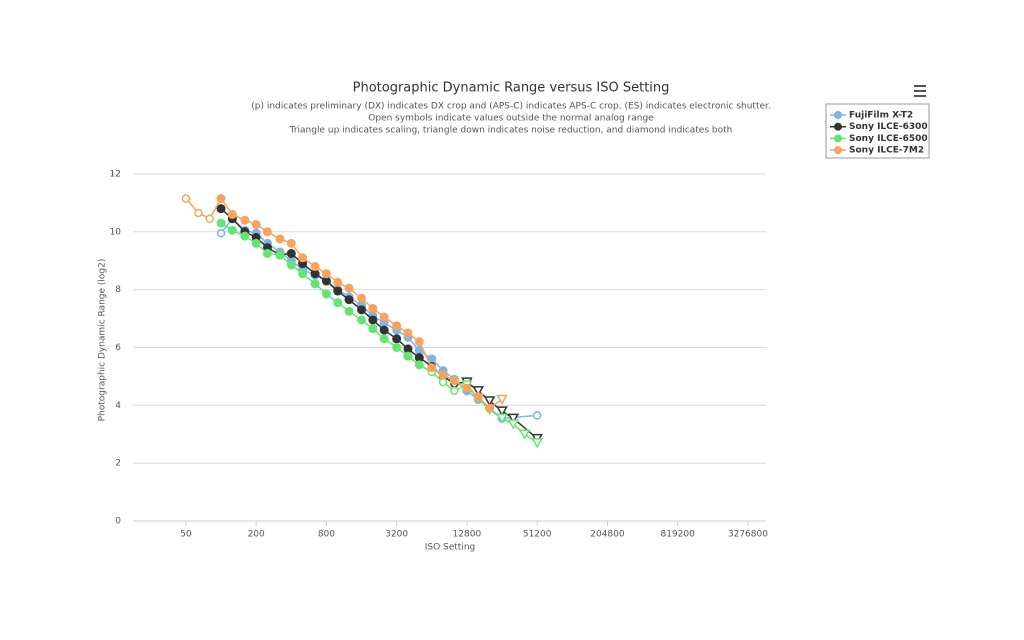 This screenshot has height=640, width=1024. Describe the element at coordinates (118, 522) in the screenshot. I see `y-tick-label: 0` at that location.